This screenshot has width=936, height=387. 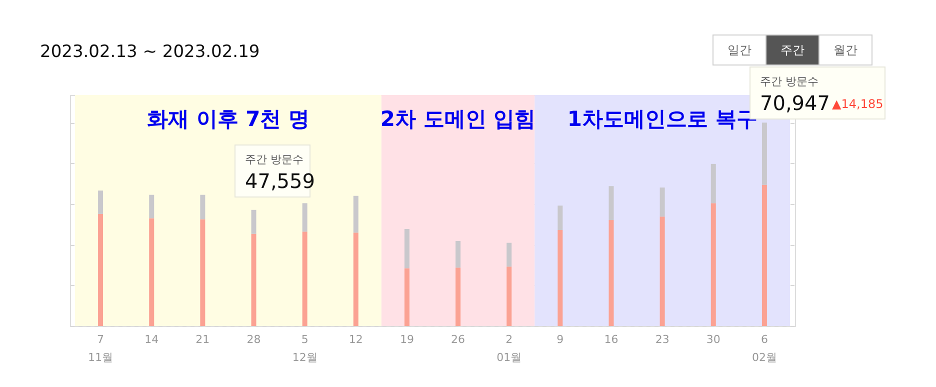 I want to click on x-tick-label: 14, so click(x=151, y=339).